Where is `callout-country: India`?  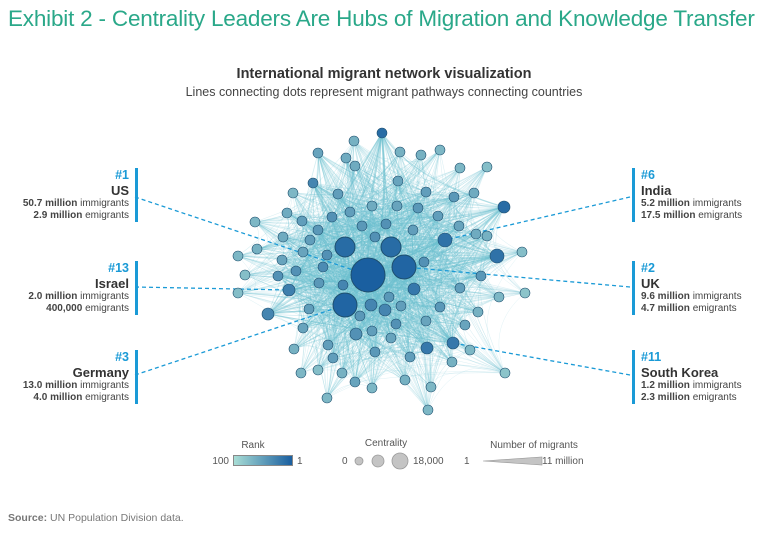
callout-country: India is located at coordinates (656, 190).